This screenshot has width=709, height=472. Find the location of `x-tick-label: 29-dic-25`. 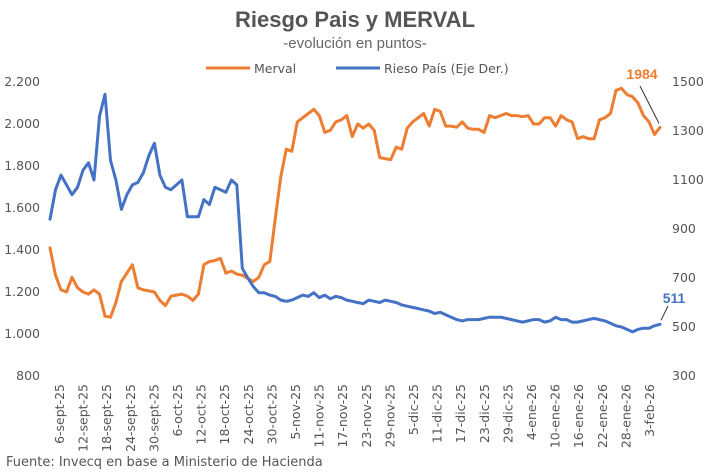

x-tick-label: 29-dic-25 is located at coordinates (507, 413).